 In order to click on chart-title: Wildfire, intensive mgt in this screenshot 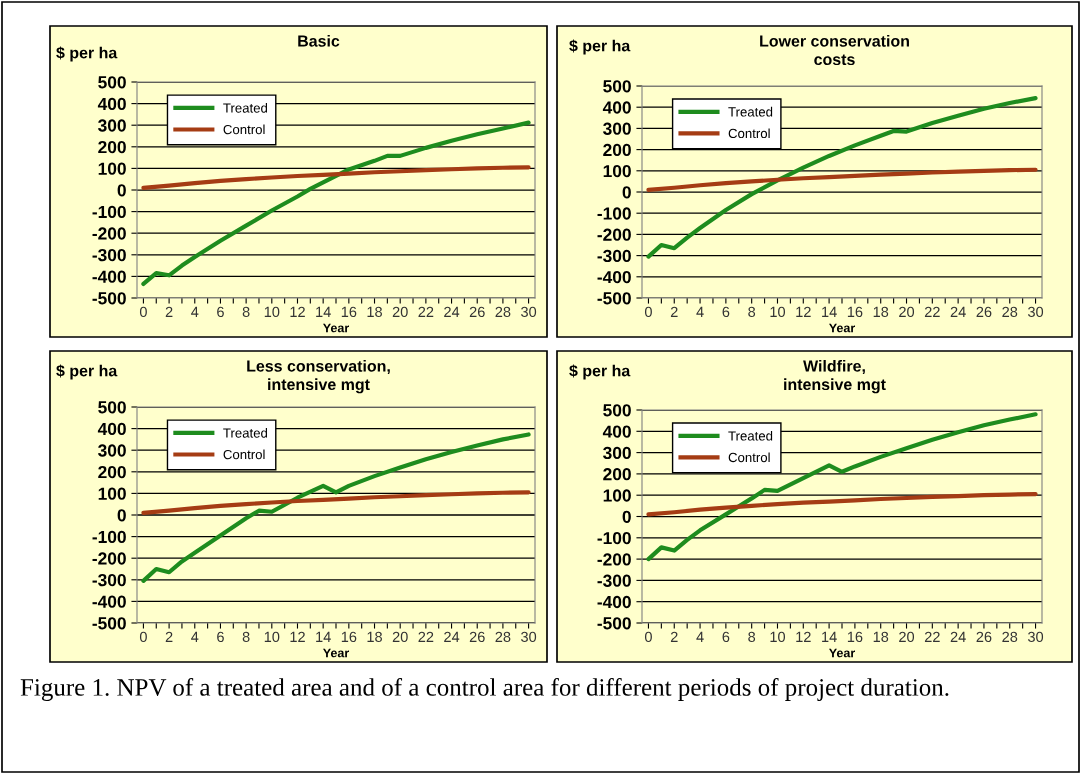, I will do `click(835, 377)`.